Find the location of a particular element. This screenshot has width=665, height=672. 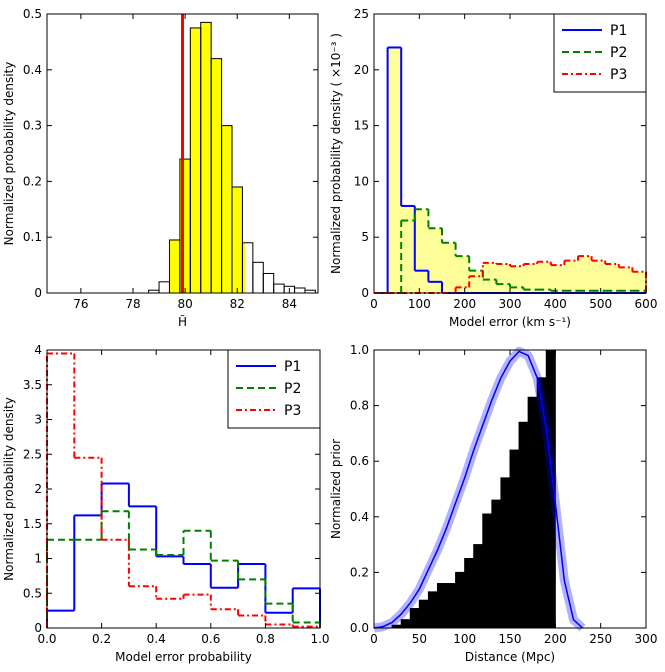

y-tick-label: 1.0 is located at coordinates (359, 350).